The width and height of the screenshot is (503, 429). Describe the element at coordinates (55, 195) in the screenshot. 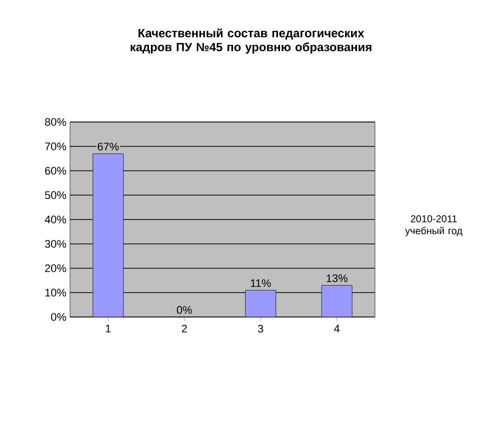

I see `y-tick-label: 50%` at that location.